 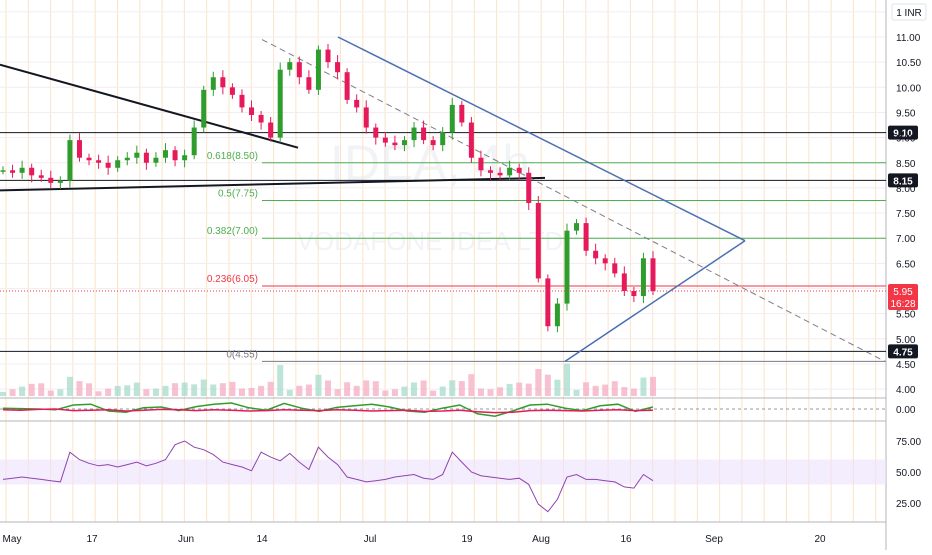 I want to click on level-badge, so click(x=903, y=180).